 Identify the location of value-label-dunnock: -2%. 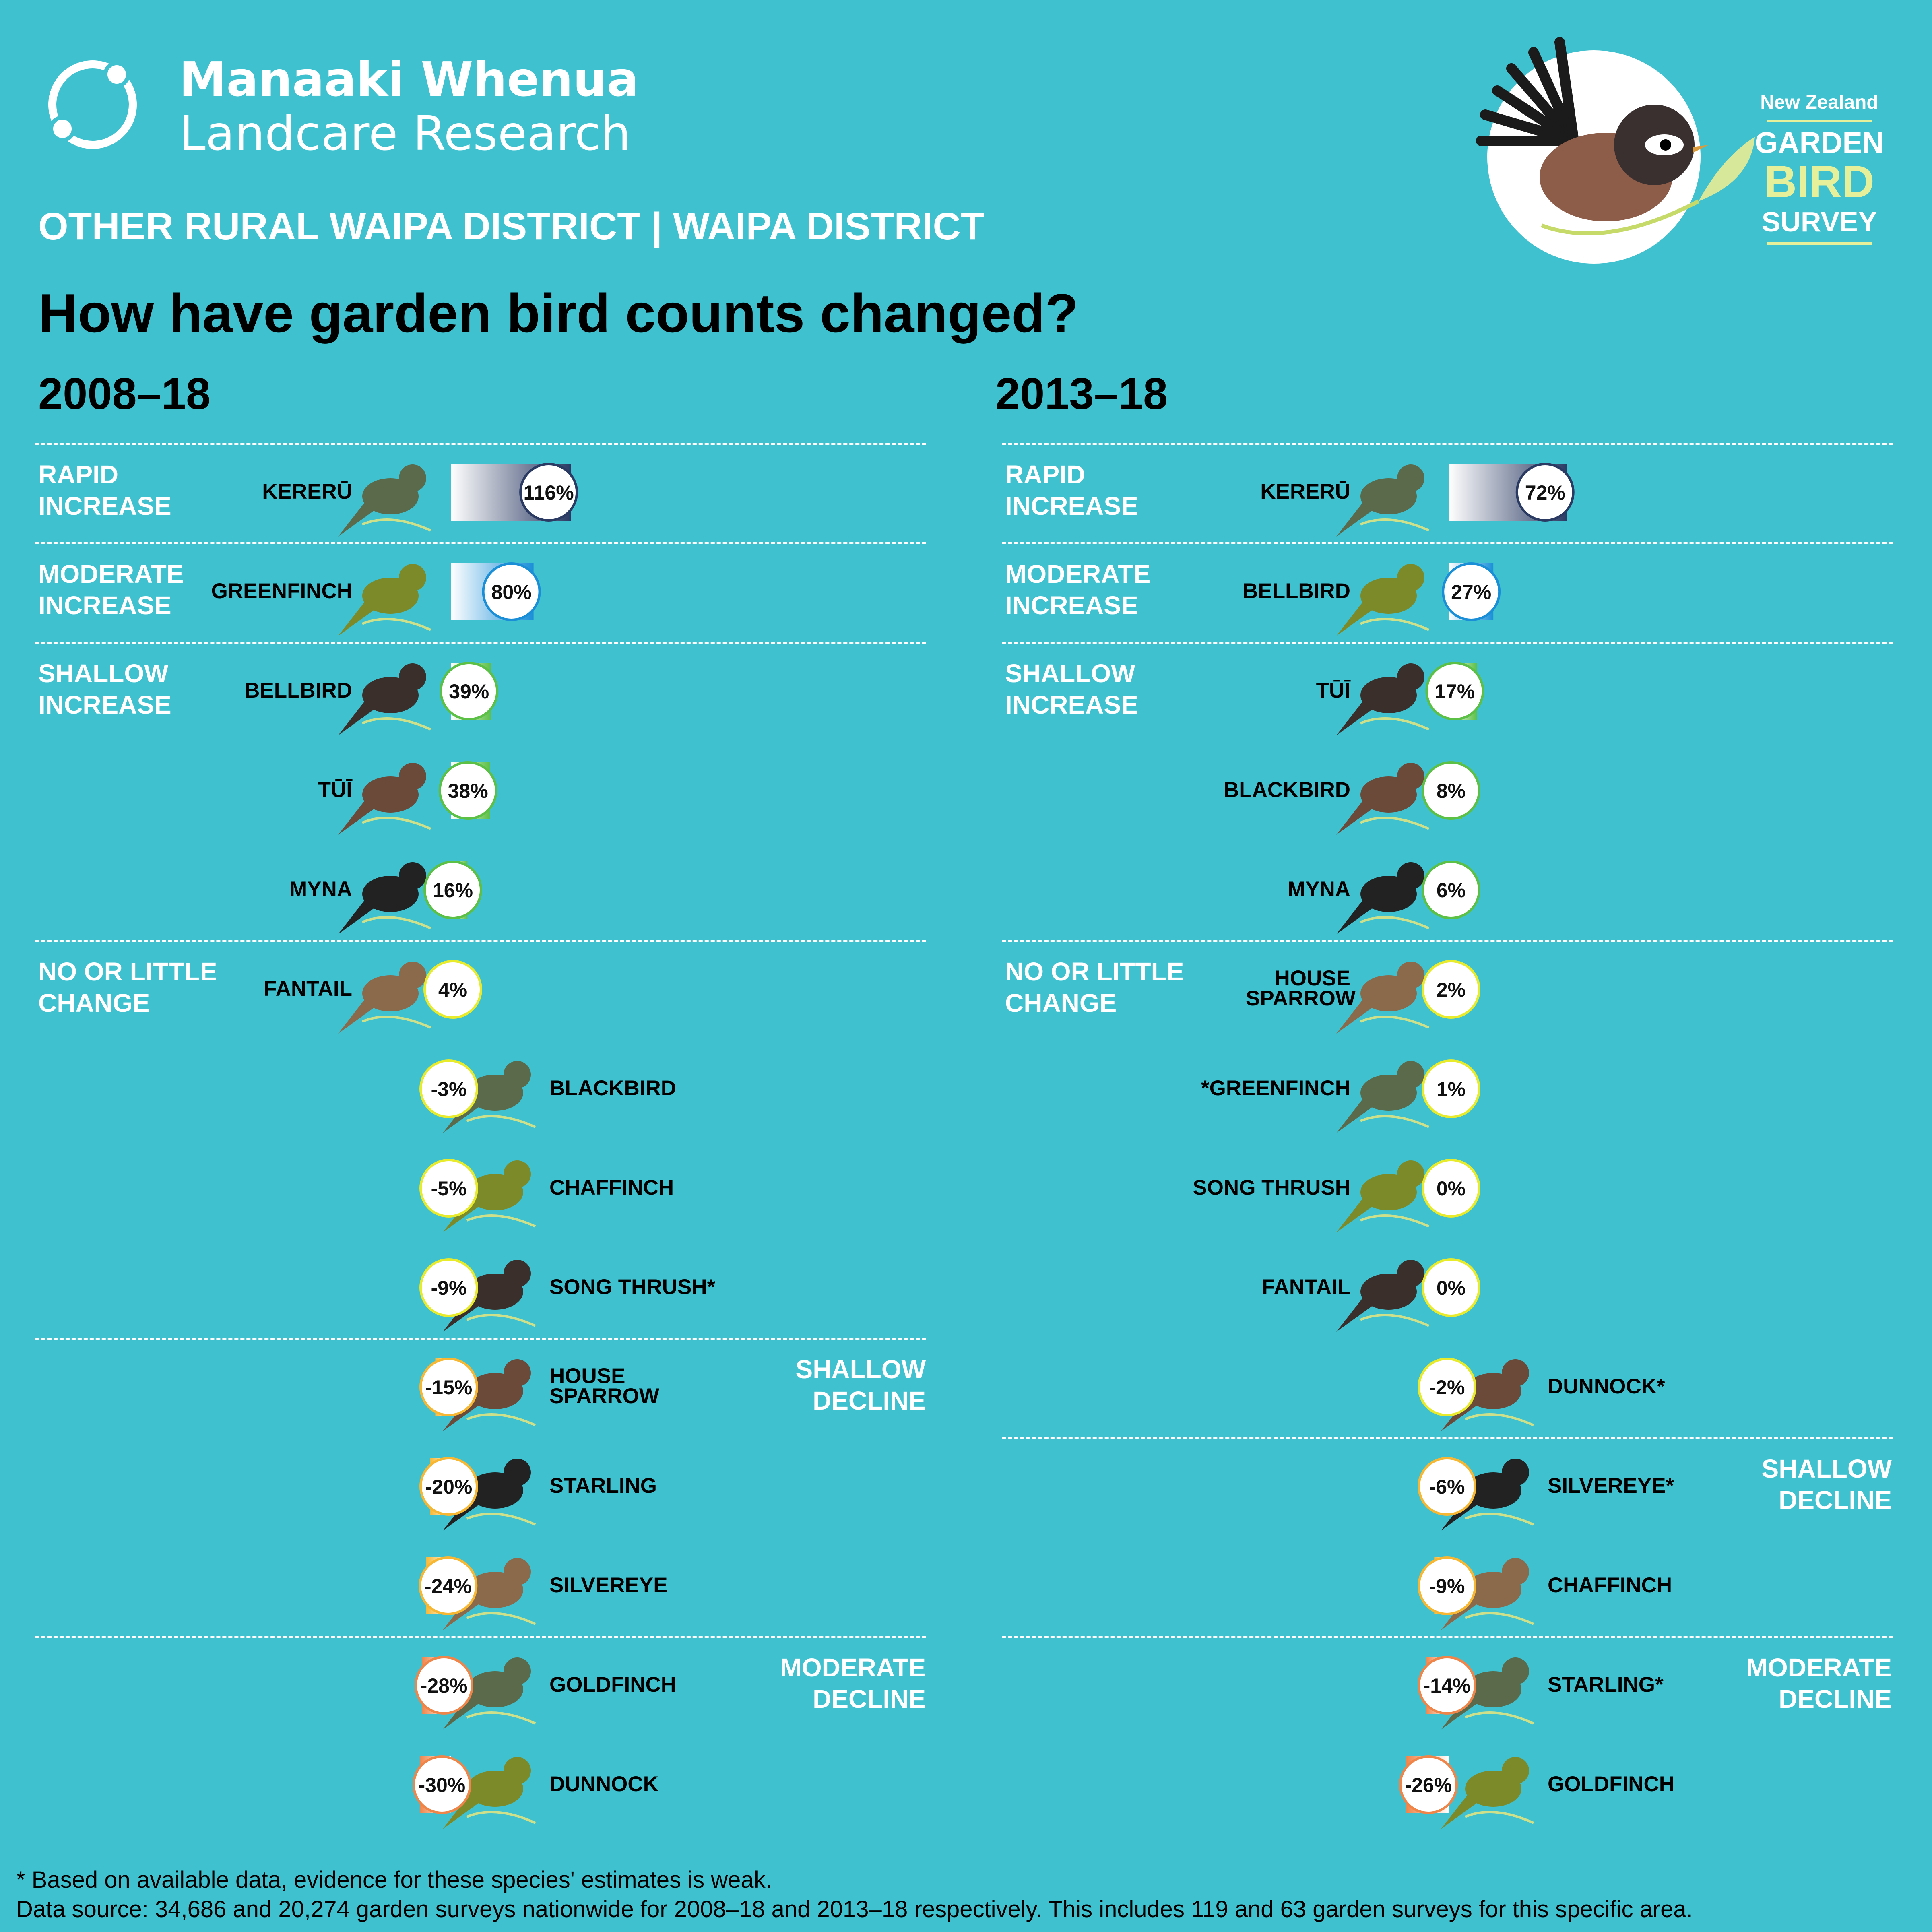
(1447, 1387).